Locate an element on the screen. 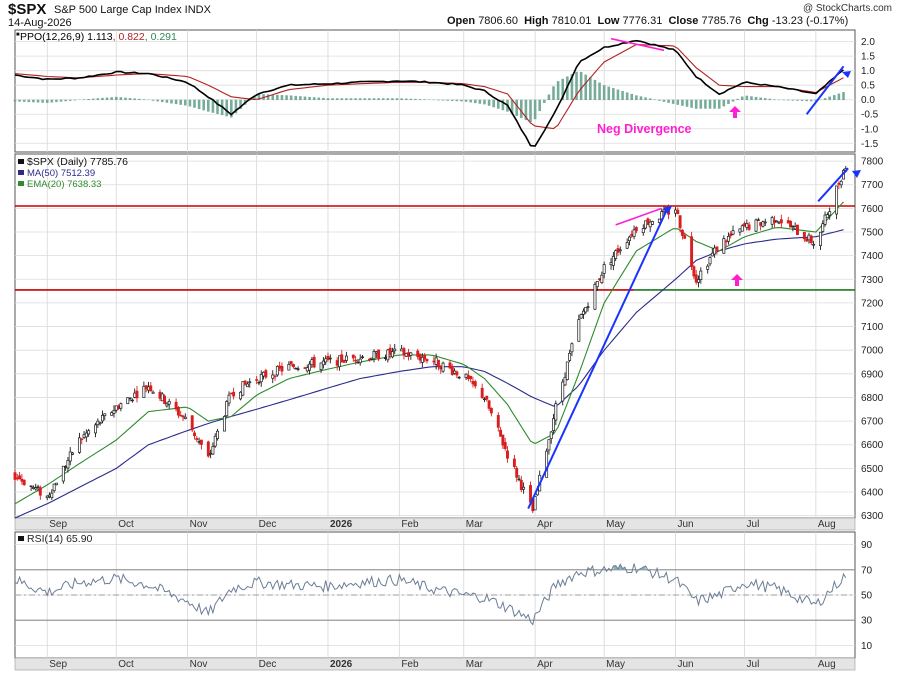 This screenshot has height=673, width=900. ppo-legend: PPO(12,26,9) 1.113, 0.822, 0.291 is located at coordinates (98, 37).